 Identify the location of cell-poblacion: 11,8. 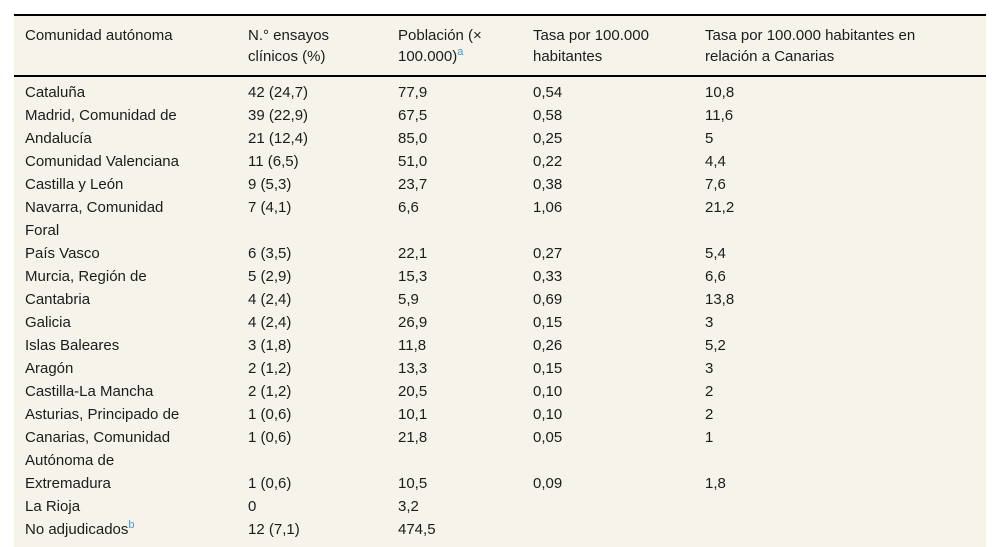
(412, 345).